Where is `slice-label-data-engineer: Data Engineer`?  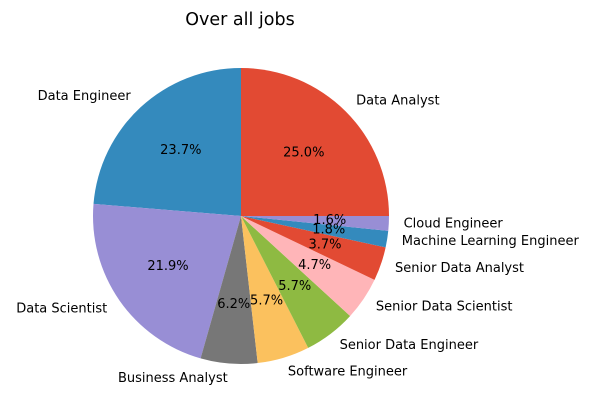 slice-label-data-engineer: Data Engineer is located at coordinates (85, 96).